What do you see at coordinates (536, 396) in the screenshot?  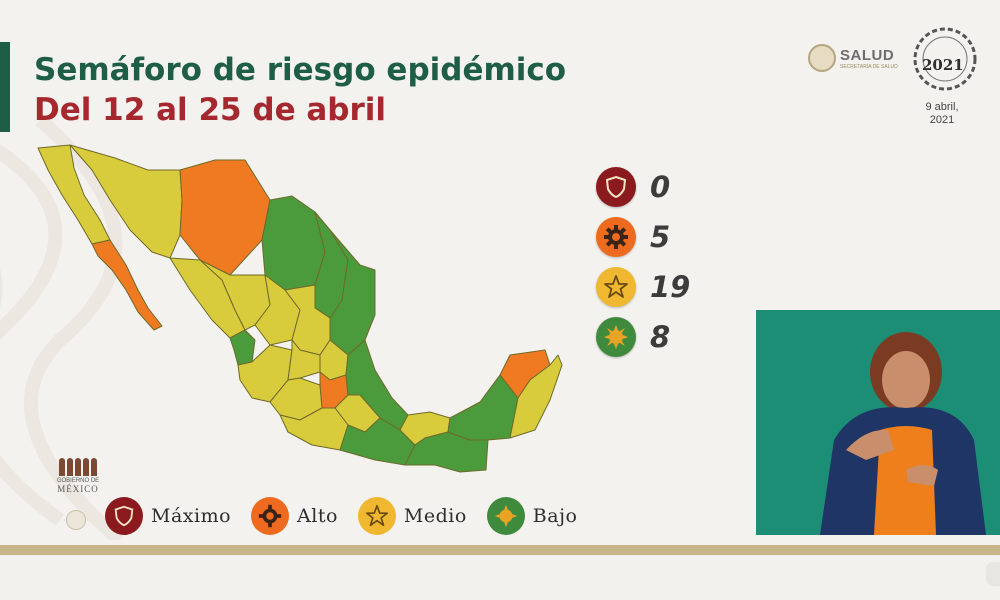 I see `state-quintana-roo` at bounding box center [536, 396].